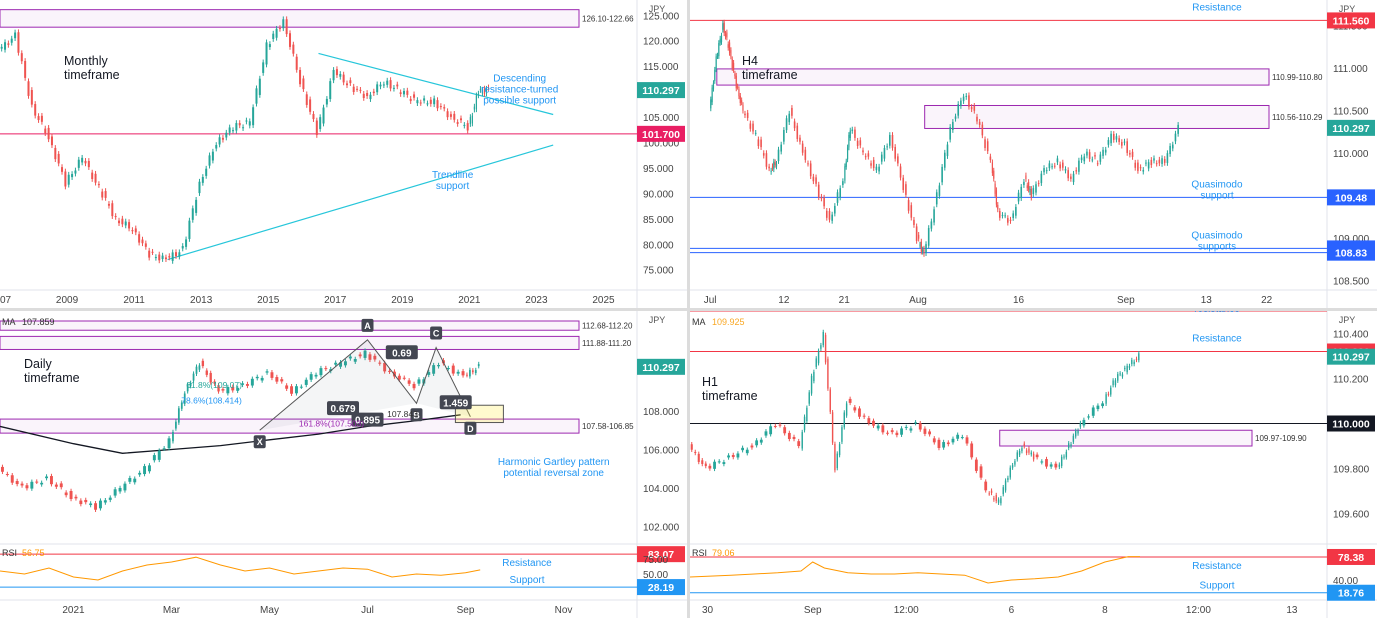 Image resolution: width=1377 pixels, height=618 pixels. Describe the element at coordinates (416, 415) in the screenshot. I see `pattern-point-bg` at that location.